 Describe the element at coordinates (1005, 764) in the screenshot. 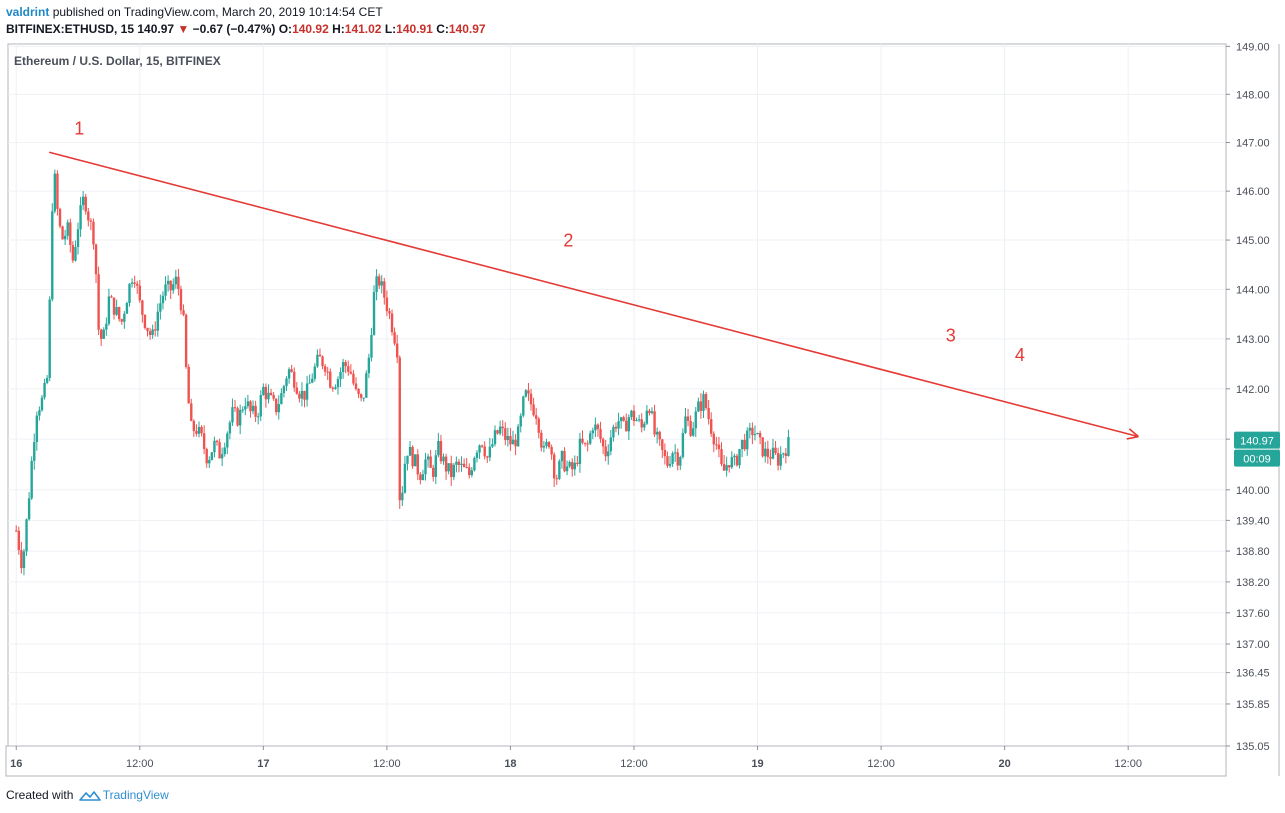

I see `x-tick-label: 20` at that location.